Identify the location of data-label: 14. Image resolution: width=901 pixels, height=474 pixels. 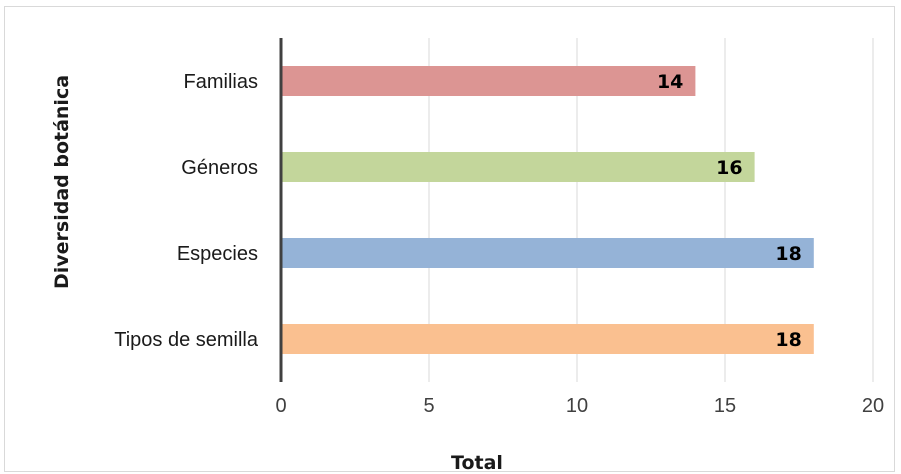
(670, 82).